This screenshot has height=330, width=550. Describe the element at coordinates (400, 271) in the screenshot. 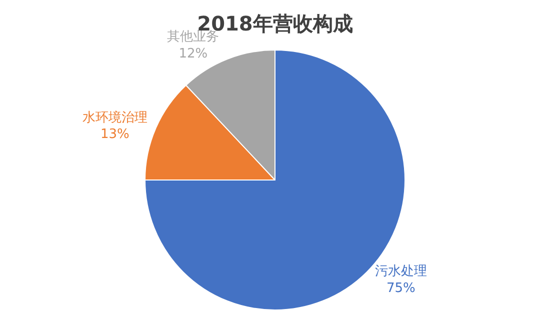

I see `slice-label: 污水处理` at that location.